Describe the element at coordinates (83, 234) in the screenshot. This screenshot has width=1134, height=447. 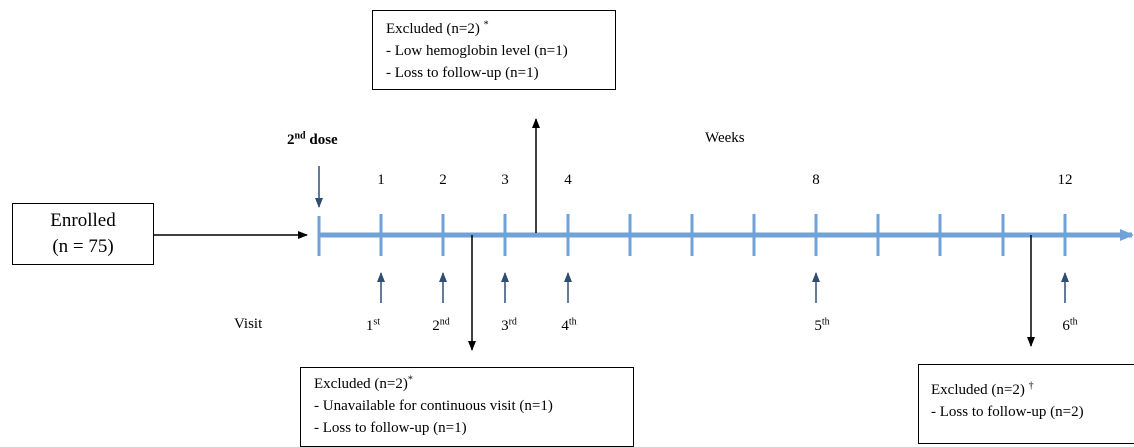
I see `enrolled-box: Enrolled (n = 75)` at that location.